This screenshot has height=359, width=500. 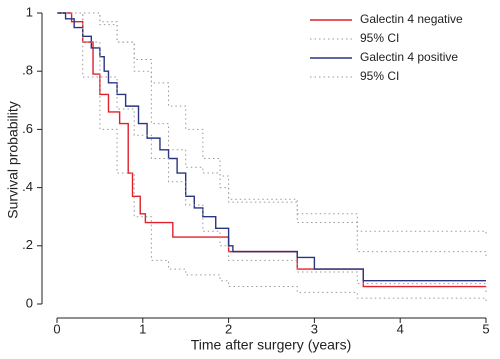 I want to click on y-tick-label: 1, so click(x=29, y=11).